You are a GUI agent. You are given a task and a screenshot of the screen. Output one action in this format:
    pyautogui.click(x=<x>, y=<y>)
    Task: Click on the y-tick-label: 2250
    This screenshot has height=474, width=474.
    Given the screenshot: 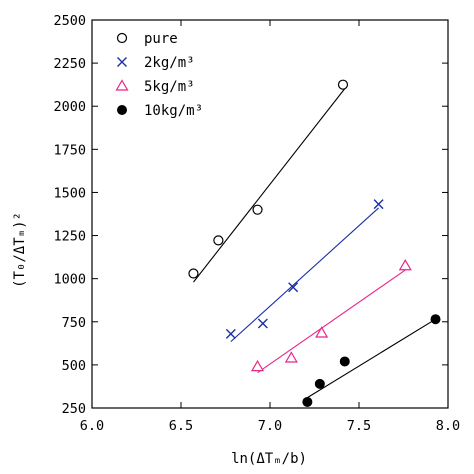 What is the action you would take?
    pyautogui.click(x=69, y=64)
    